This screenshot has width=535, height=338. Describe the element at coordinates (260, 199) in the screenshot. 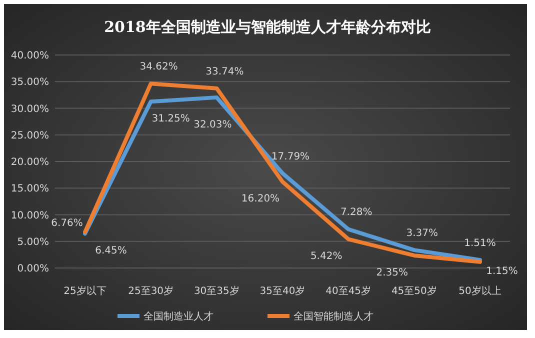

I see `data-label: 16.20%` at that location.